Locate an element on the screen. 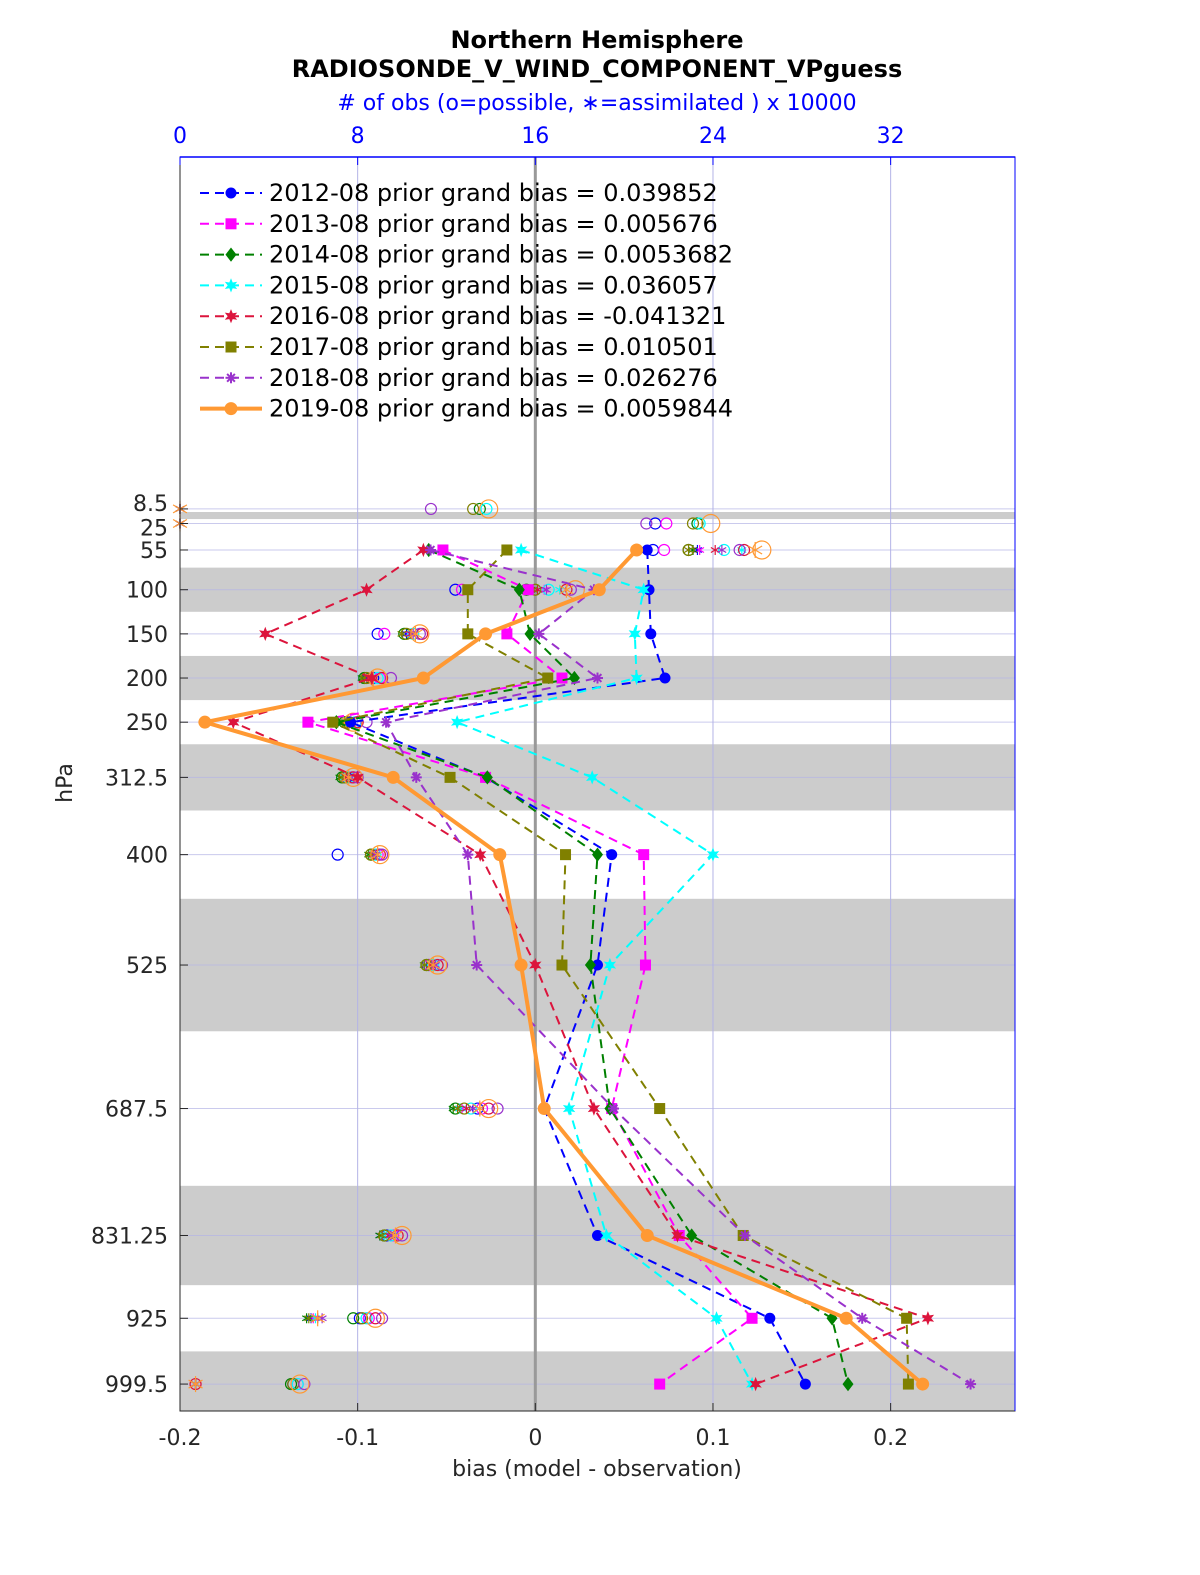 Image resolution: width=1200 pixels, height=1575 pixels. legend-label-6: 2018-08 prior grand bias = 0.026276 is located at coordinates (493, 378).